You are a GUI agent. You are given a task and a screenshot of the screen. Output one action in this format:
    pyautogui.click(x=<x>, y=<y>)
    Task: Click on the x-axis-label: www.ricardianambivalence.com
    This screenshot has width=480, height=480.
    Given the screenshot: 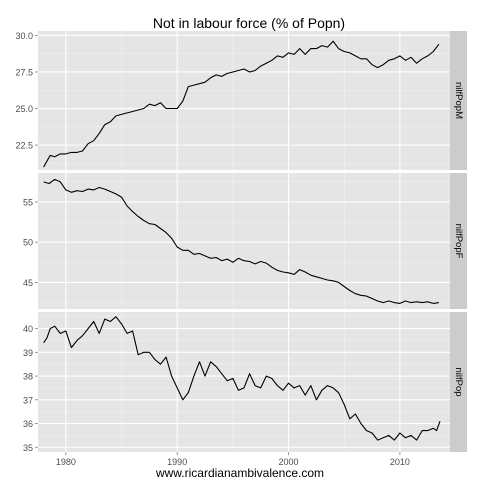 What is the action you would take?
    pyautogui.click(x=239, y=473)
    